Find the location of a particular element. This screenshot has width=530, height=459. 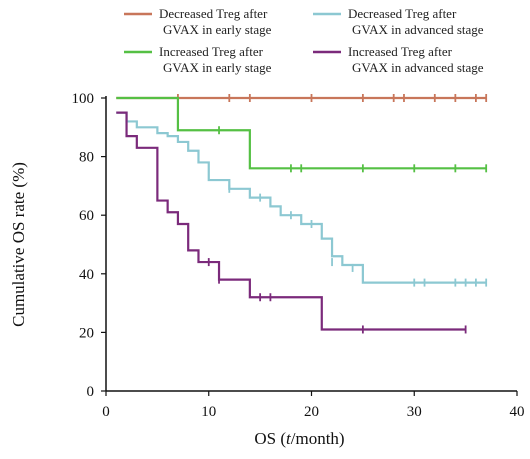

x-tick-label: 0 is located at coordinates (106, 412).